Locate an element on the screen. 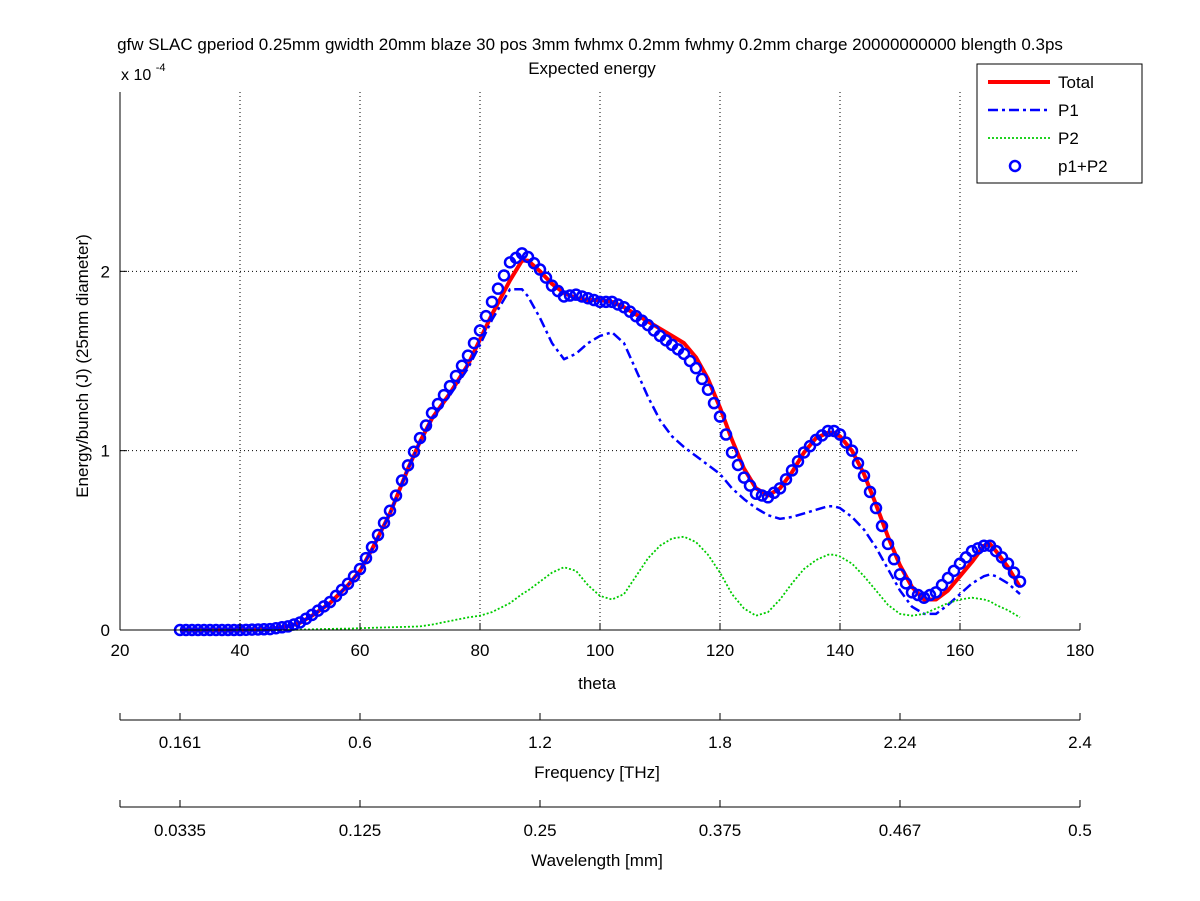 The image size is (1200, 901). series-line is located at coordinates (600, 583).